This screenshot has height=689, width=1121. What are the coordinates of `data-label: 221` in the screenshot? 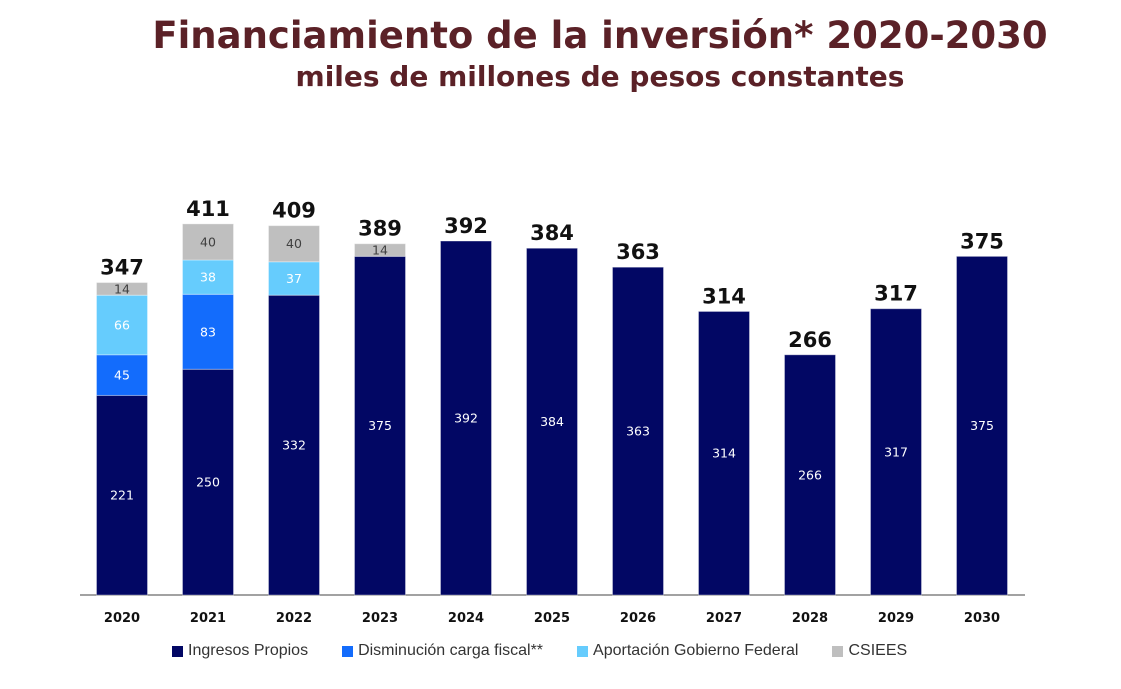 It's located at (122, 495).